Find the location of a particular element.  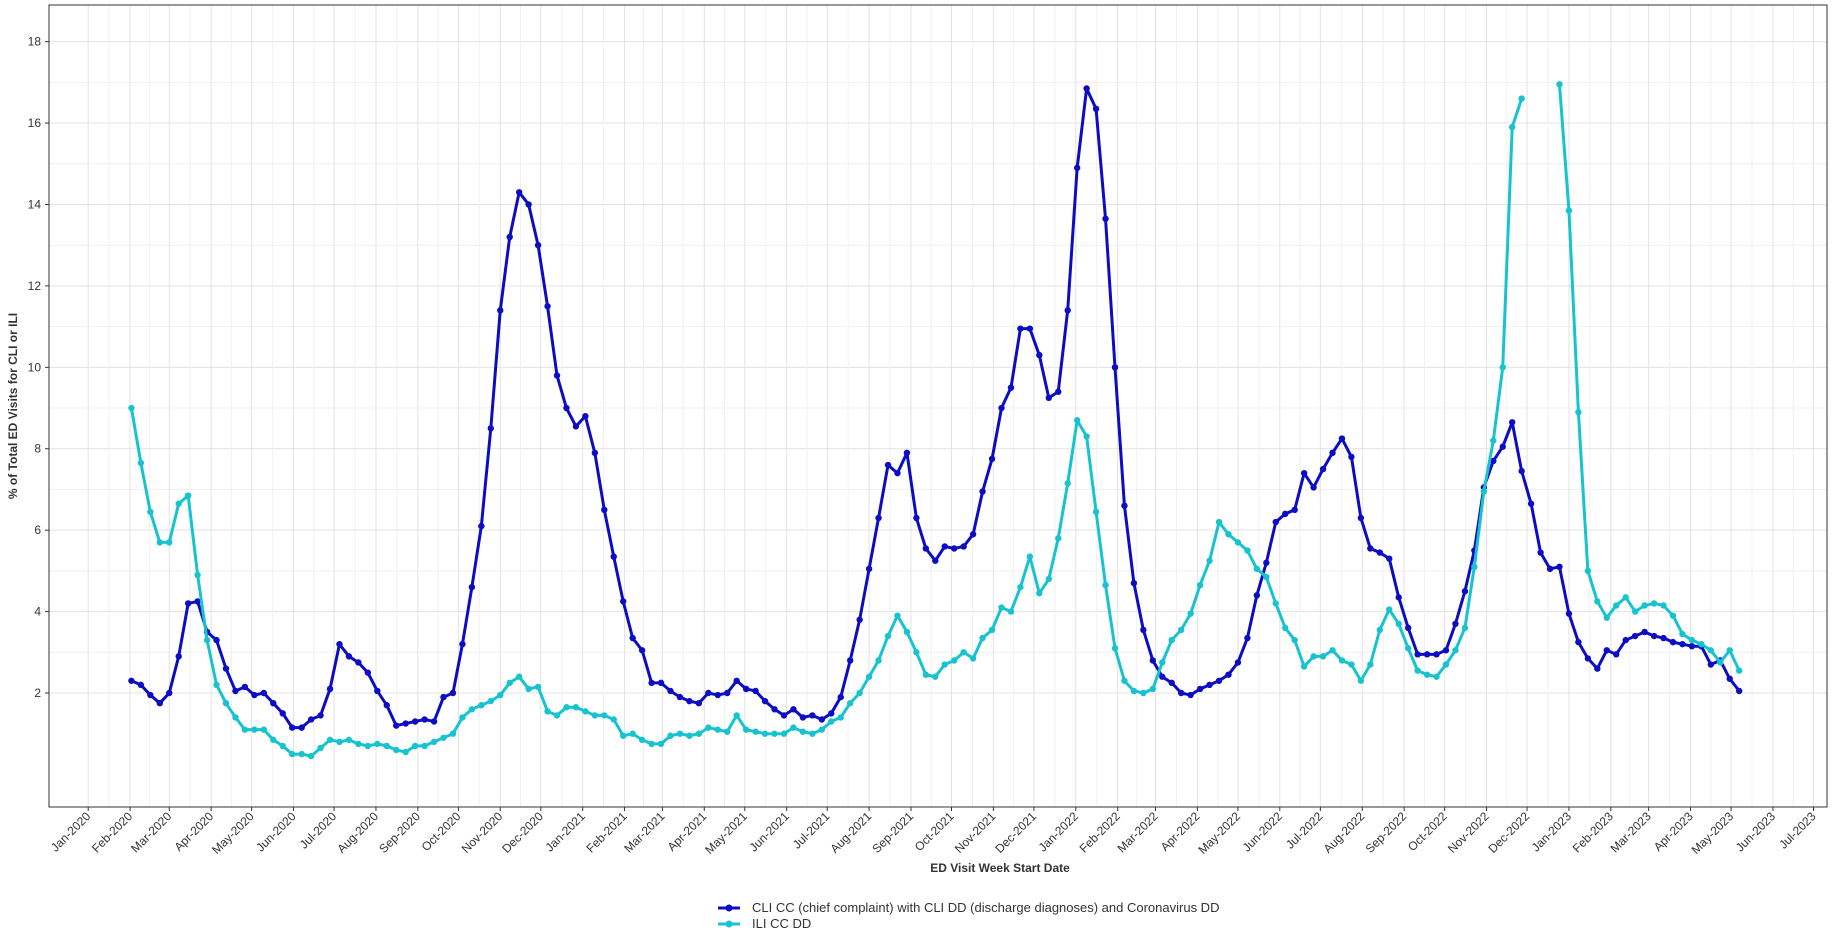

series-line is located at coordinates (1649, 378).